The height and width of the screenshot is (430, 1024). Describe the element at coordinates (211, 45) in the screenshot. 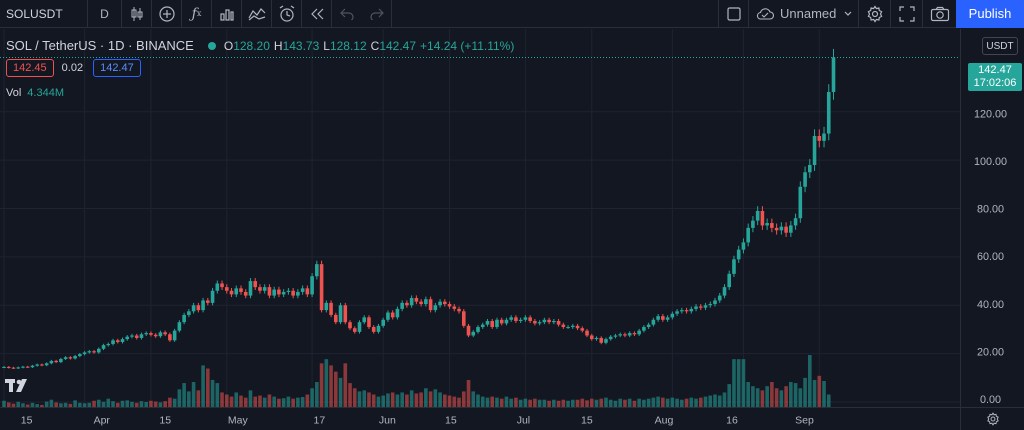

I see `market-status-icon` at that location.